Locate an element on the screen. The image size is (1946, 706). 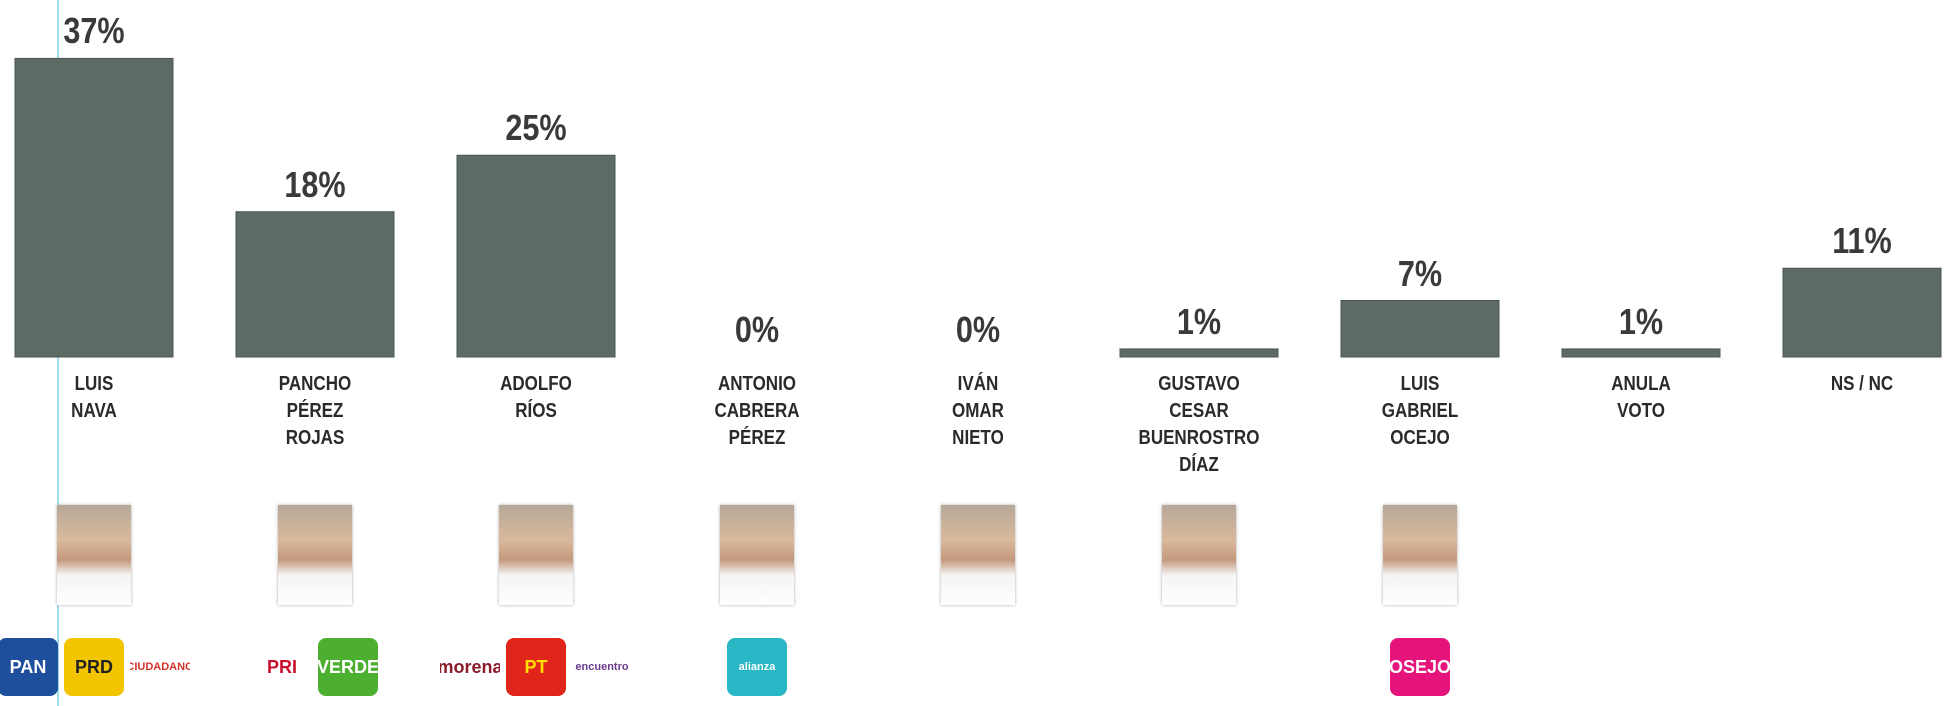
party-logo: PAN is located at coordinates (29, 667).